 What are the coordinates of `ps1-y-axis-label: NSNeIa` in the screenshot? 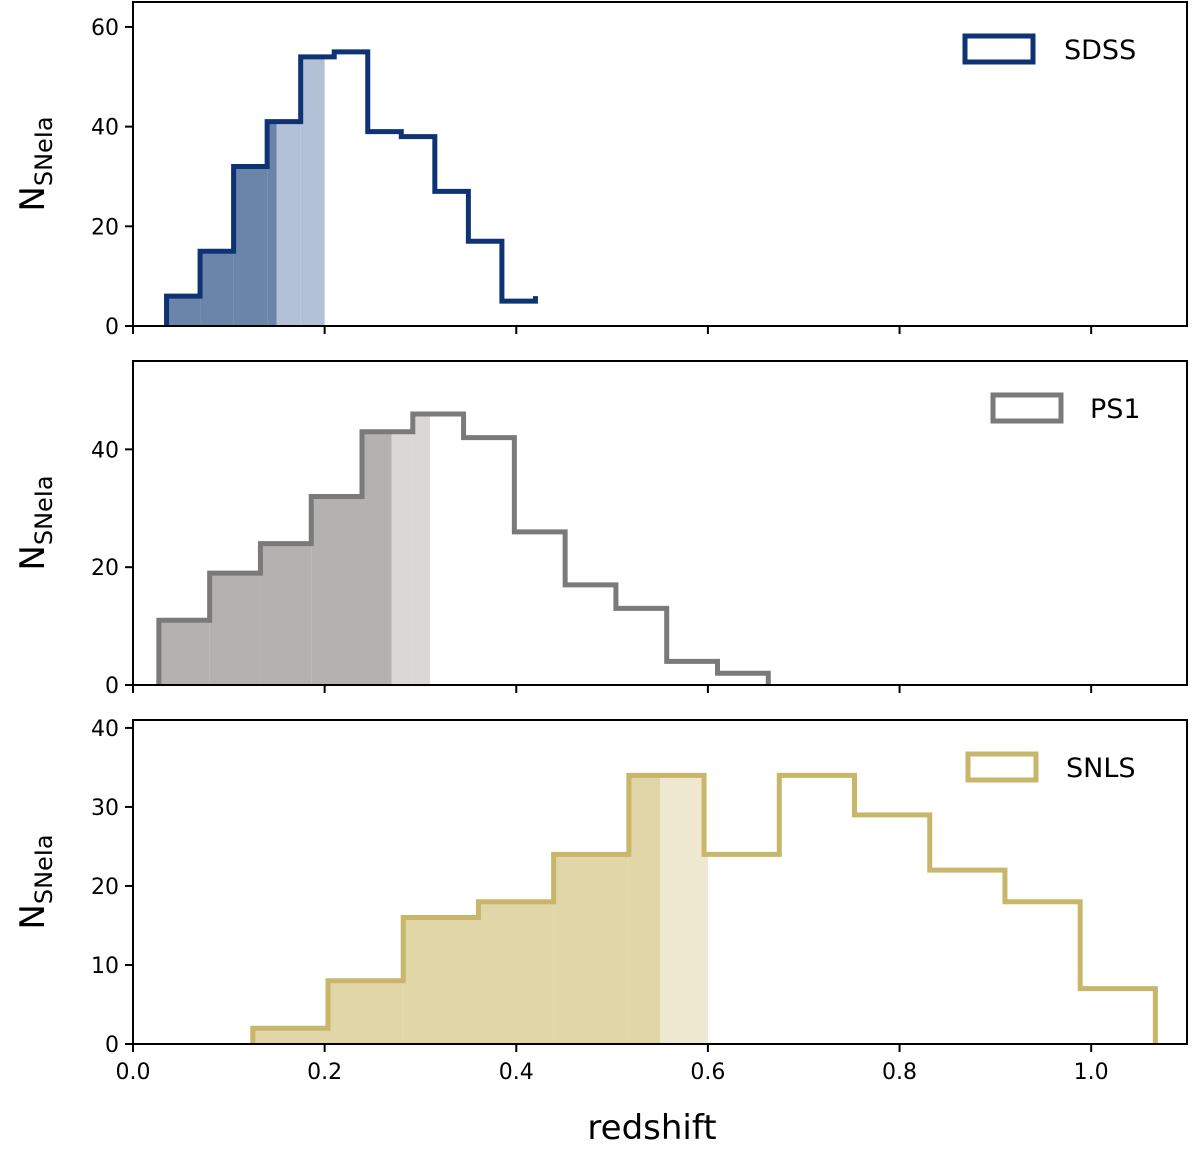 It's located at (35, 522).